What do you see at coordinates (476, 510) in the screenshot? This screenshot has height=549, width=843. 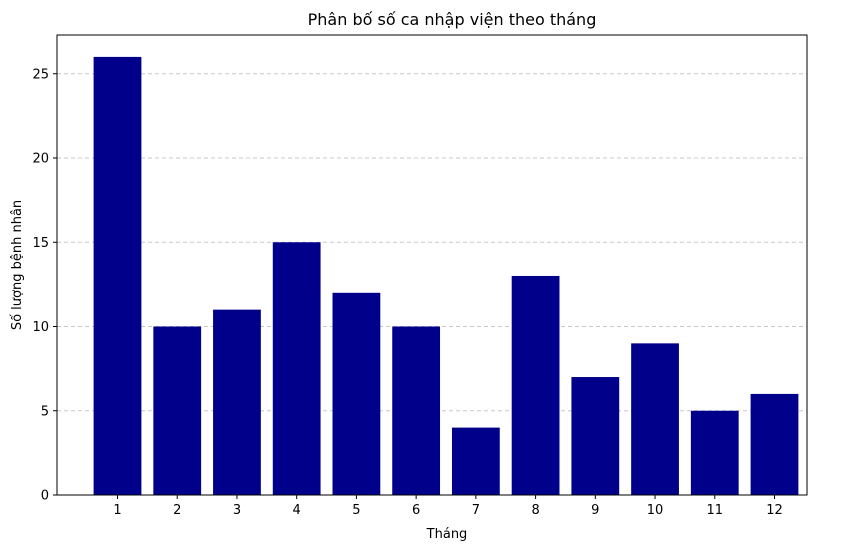 I see `x-tick-label: 7` at bounding box center [476, 510].